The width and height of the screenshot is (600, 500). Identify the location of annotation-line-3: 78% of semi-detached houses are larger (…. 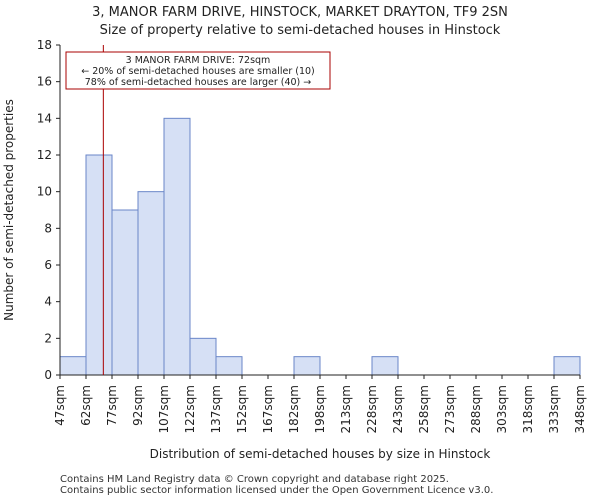
(198, 82).